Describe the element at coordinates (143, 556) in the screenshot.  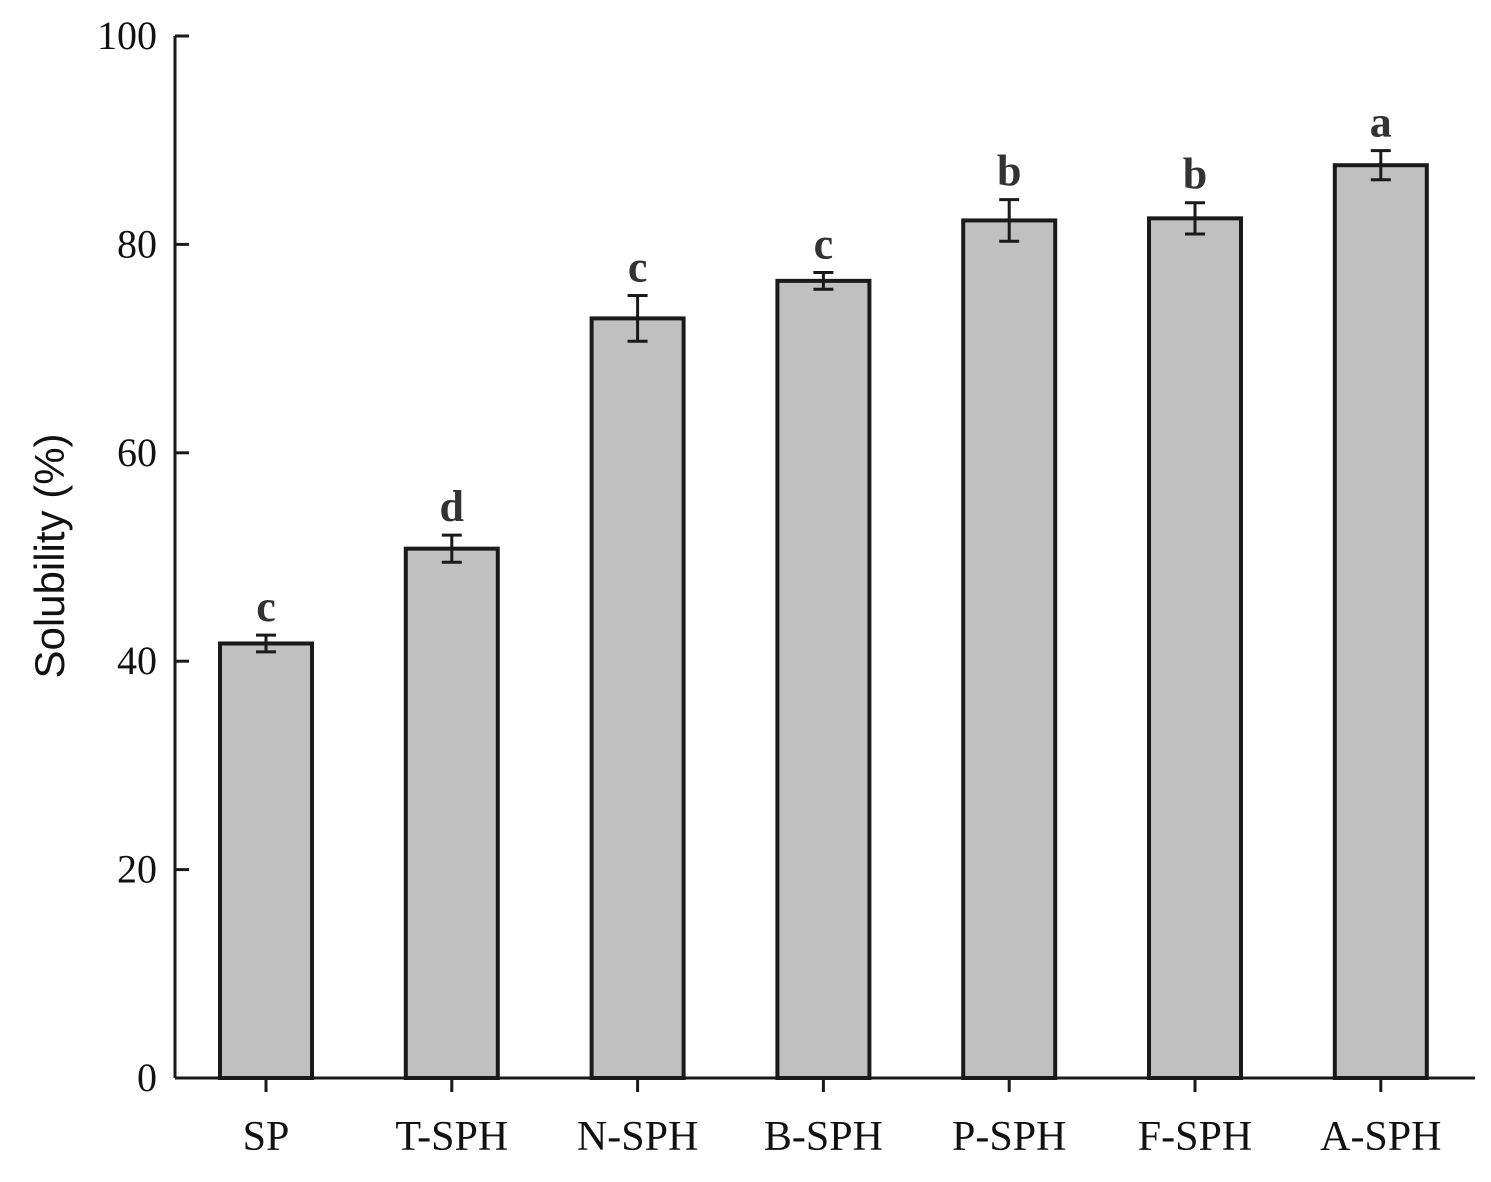
I see `y-axis-ticks: 0 20 40 60 80 100` at that location.